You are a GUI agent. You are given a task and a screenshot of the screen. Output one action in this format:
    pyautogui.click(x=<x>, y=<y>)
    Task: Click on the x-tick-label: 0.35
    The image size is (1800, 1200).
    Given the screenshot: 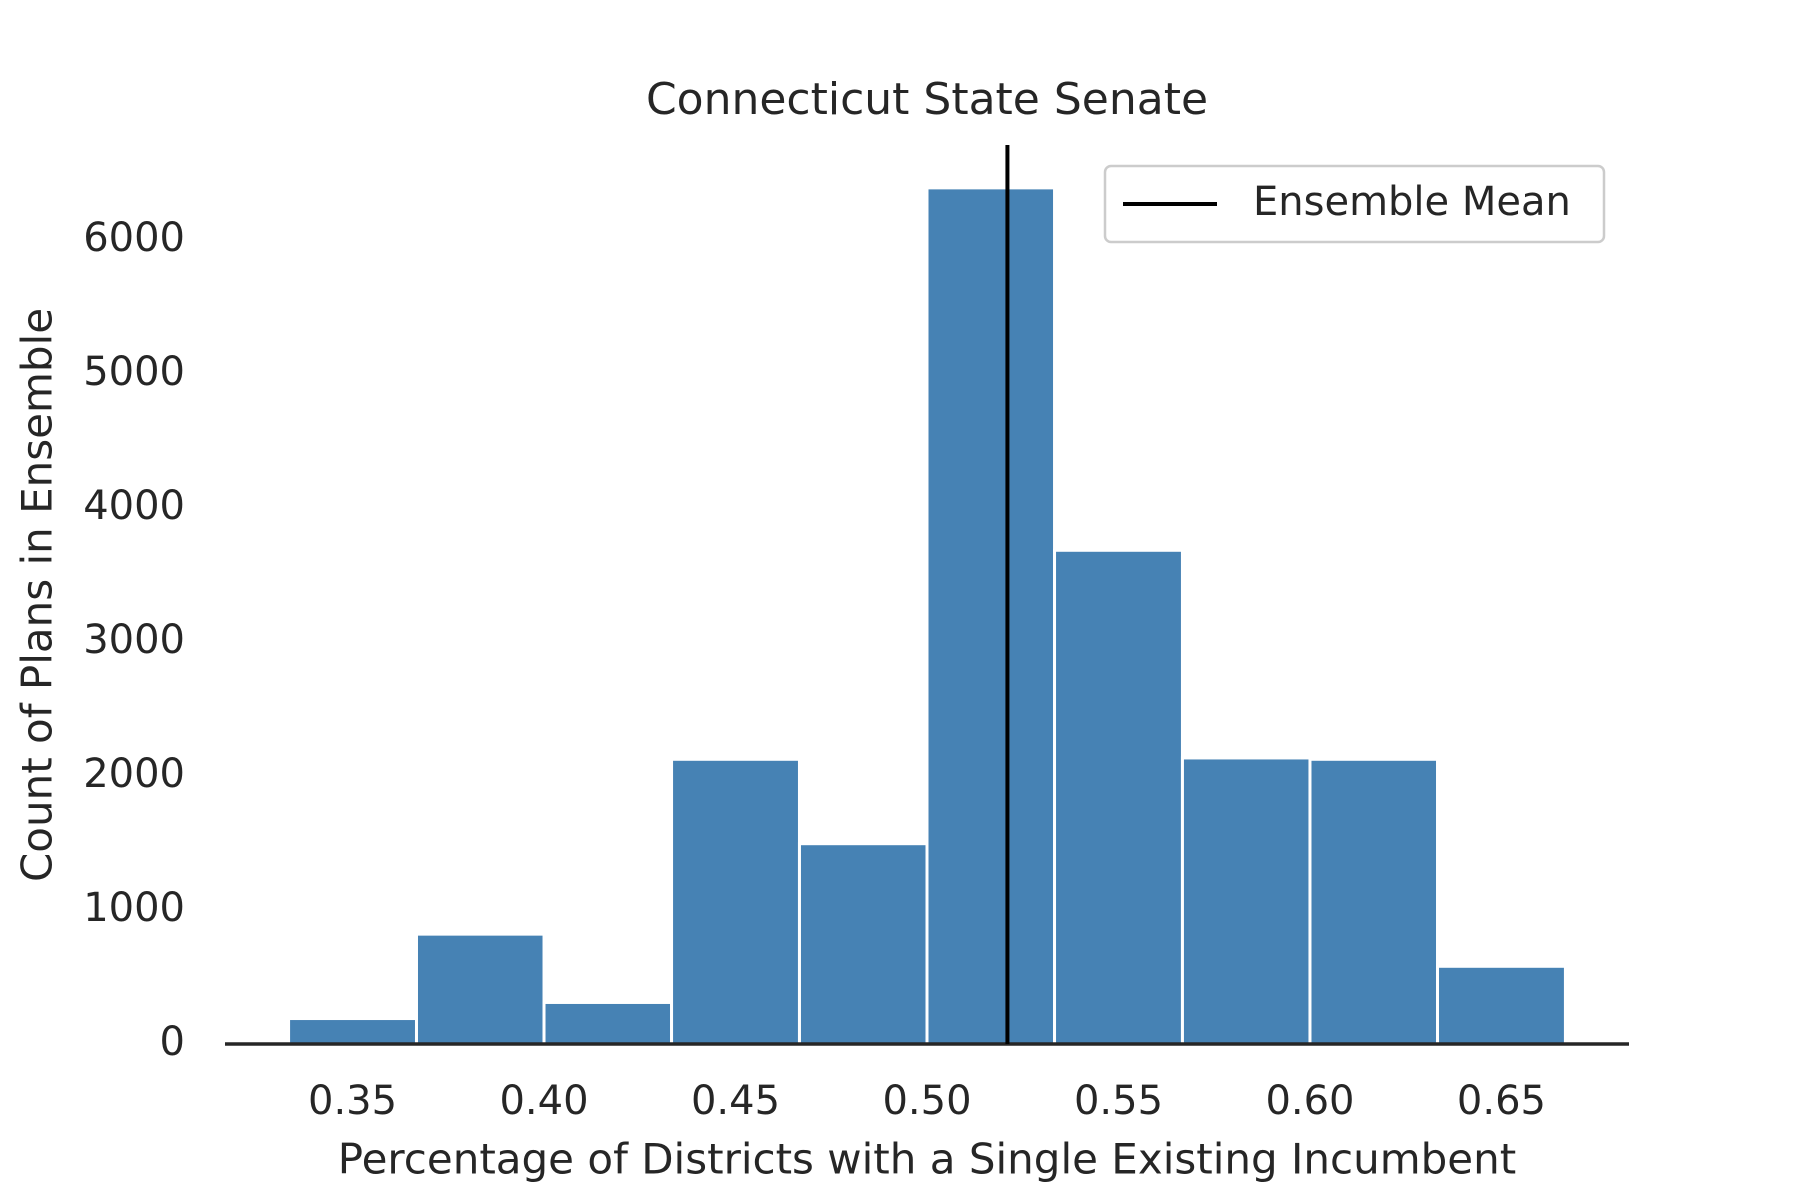 What is the action you would take?
    pyautogui.click(x=352, y=1101)
    